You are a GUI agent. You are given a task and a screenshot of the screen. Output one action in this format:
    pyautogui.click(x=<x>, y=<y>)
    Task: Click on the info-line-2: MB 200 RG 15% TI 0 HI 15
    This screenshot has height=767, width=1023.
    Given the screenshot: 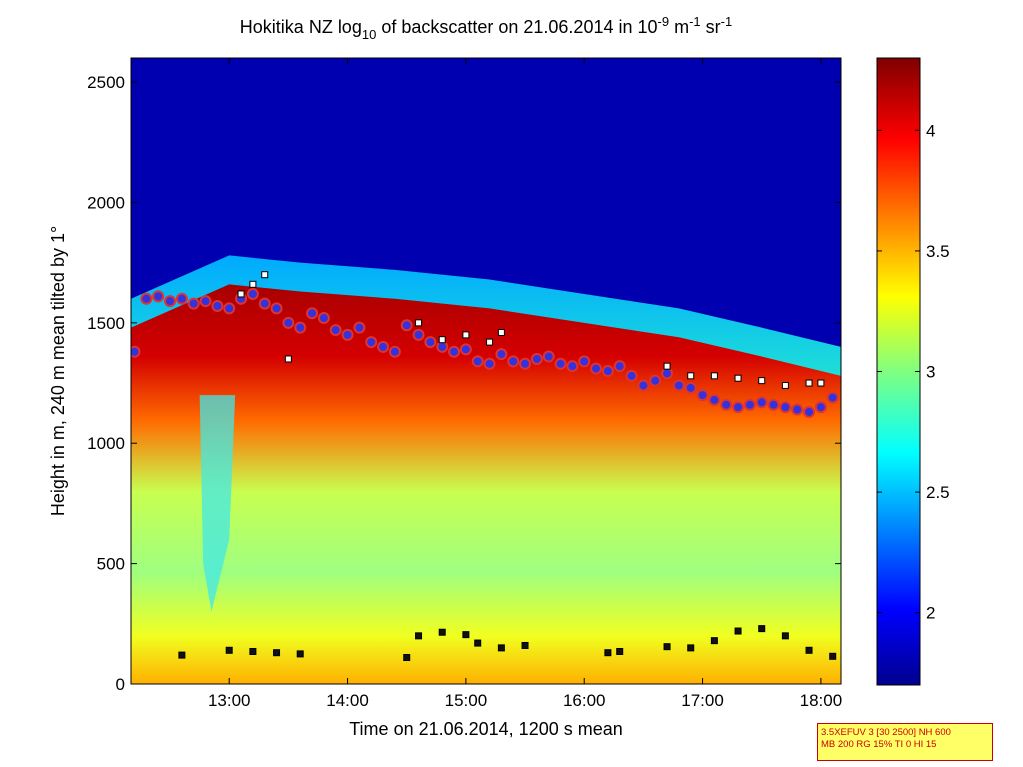 What is the action you would take?
    pyautogui.click(x=879, y=744)
    